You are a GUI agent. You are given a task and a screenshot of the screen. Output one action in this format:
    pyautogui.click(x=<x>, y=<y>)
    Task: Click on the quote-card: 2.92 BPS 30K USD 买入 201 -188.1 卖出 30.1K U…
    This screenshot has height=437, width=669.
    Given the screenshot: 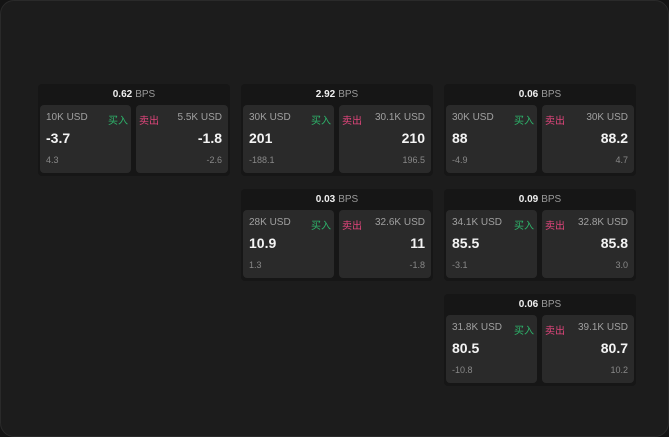 What is the action you would take?
    pyautogui.click(x=337, y=130)
    